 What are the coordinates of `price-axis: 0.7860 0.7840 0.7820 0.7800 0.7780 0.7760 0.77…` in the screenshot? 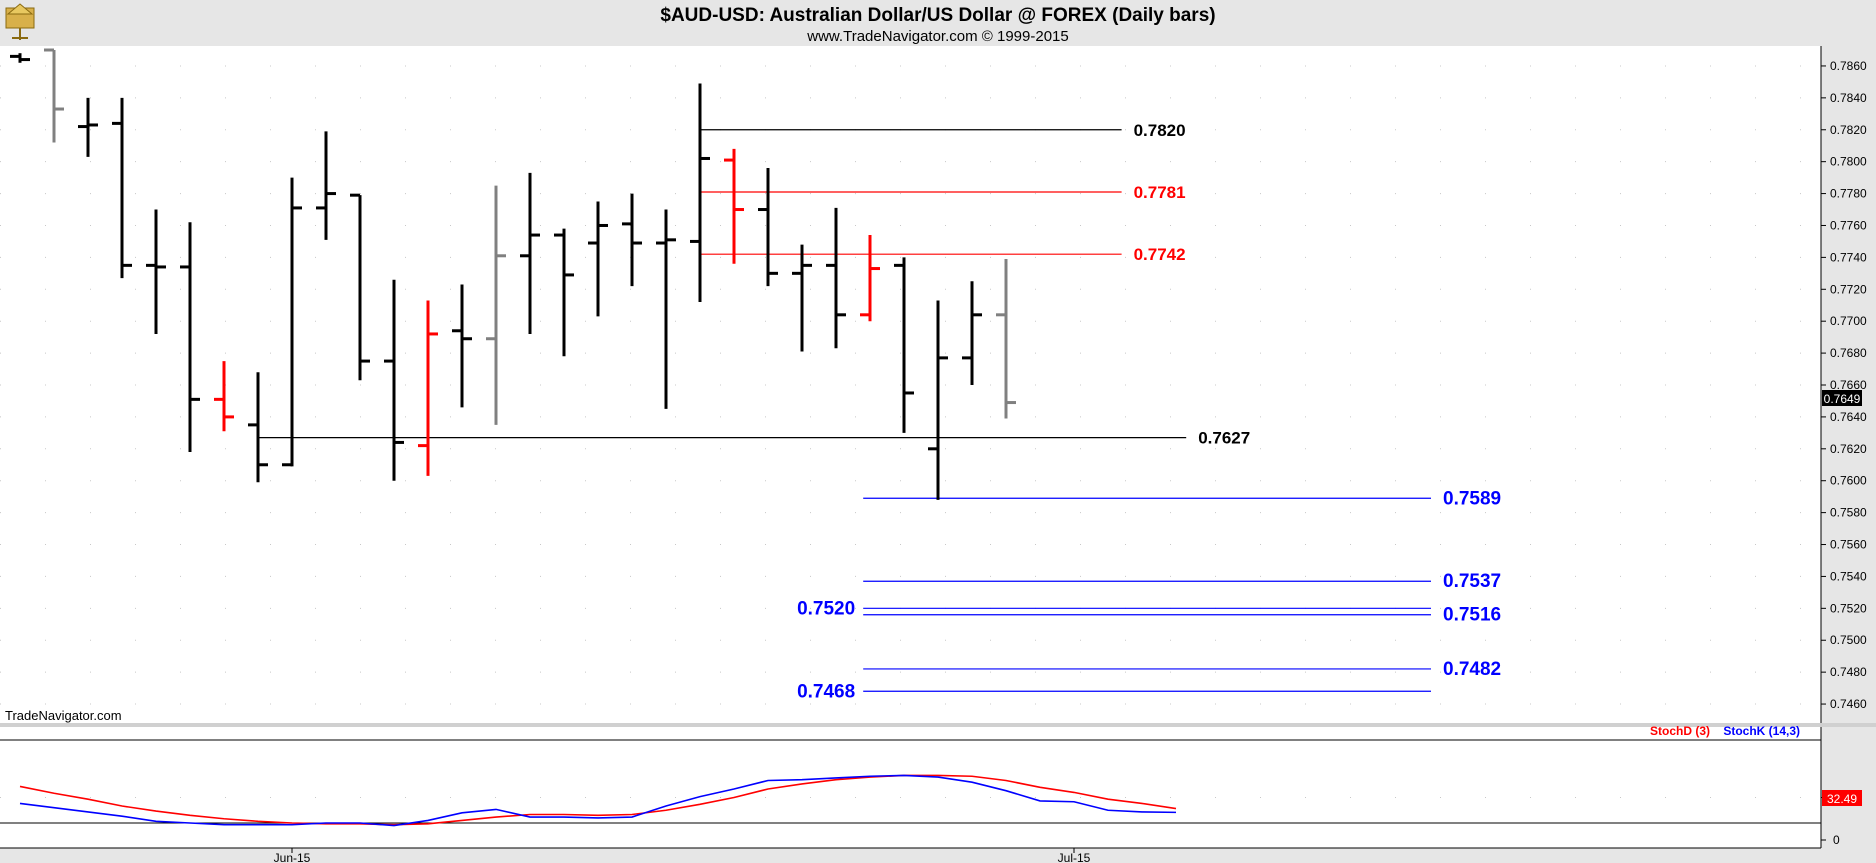 It's located at (1843, 384).